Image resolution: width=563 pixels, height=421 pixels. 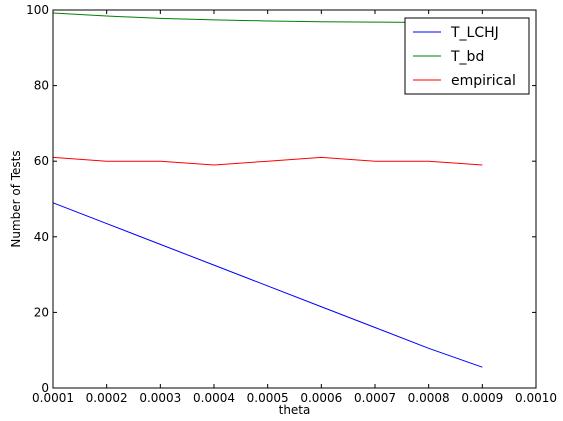 What do you see at coordinates (474, 33) in the screenshot?
I see `legend-label-t-lchj: T_LCHJ` at bounding box center [474, 33].